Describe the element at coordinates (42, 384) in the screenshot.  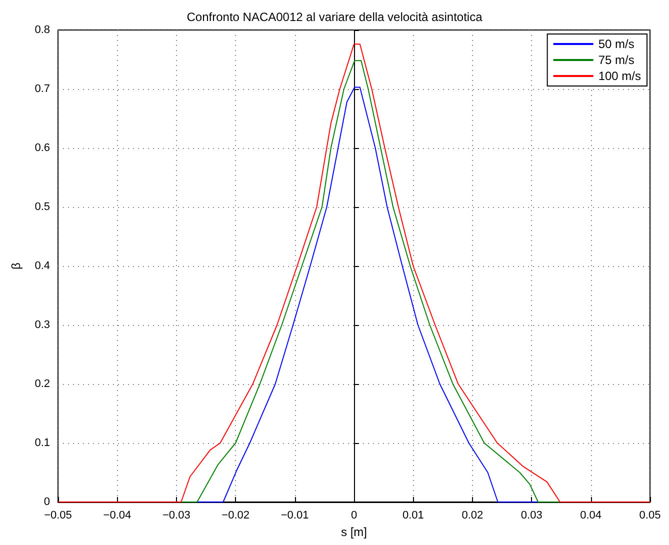
I see `y-tick-label: 0.2` at that location.